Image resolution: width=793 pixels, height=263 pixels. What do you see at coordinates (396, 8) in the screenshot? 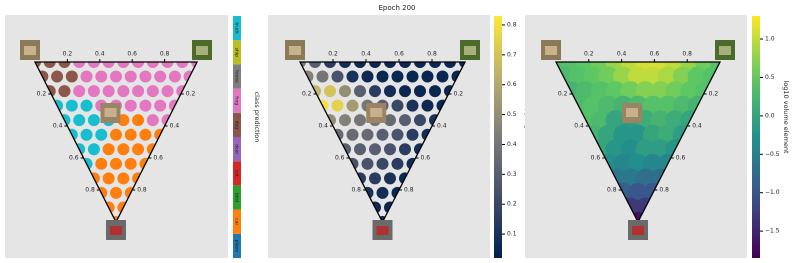
I see `figure-title: Epoch 200` at bounding box center [396, 8].